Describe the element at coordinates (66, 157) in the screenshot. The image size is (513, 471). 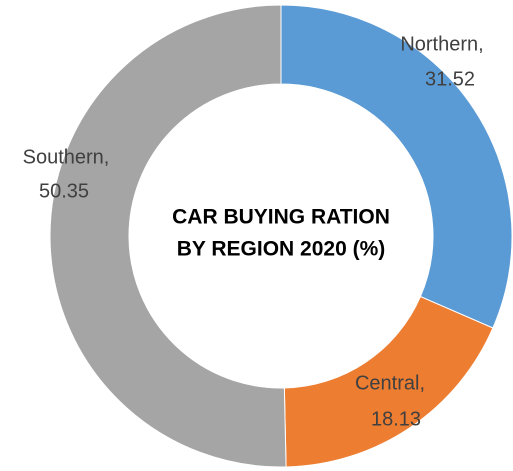
I see `data-label-name: Southern,` at that location.